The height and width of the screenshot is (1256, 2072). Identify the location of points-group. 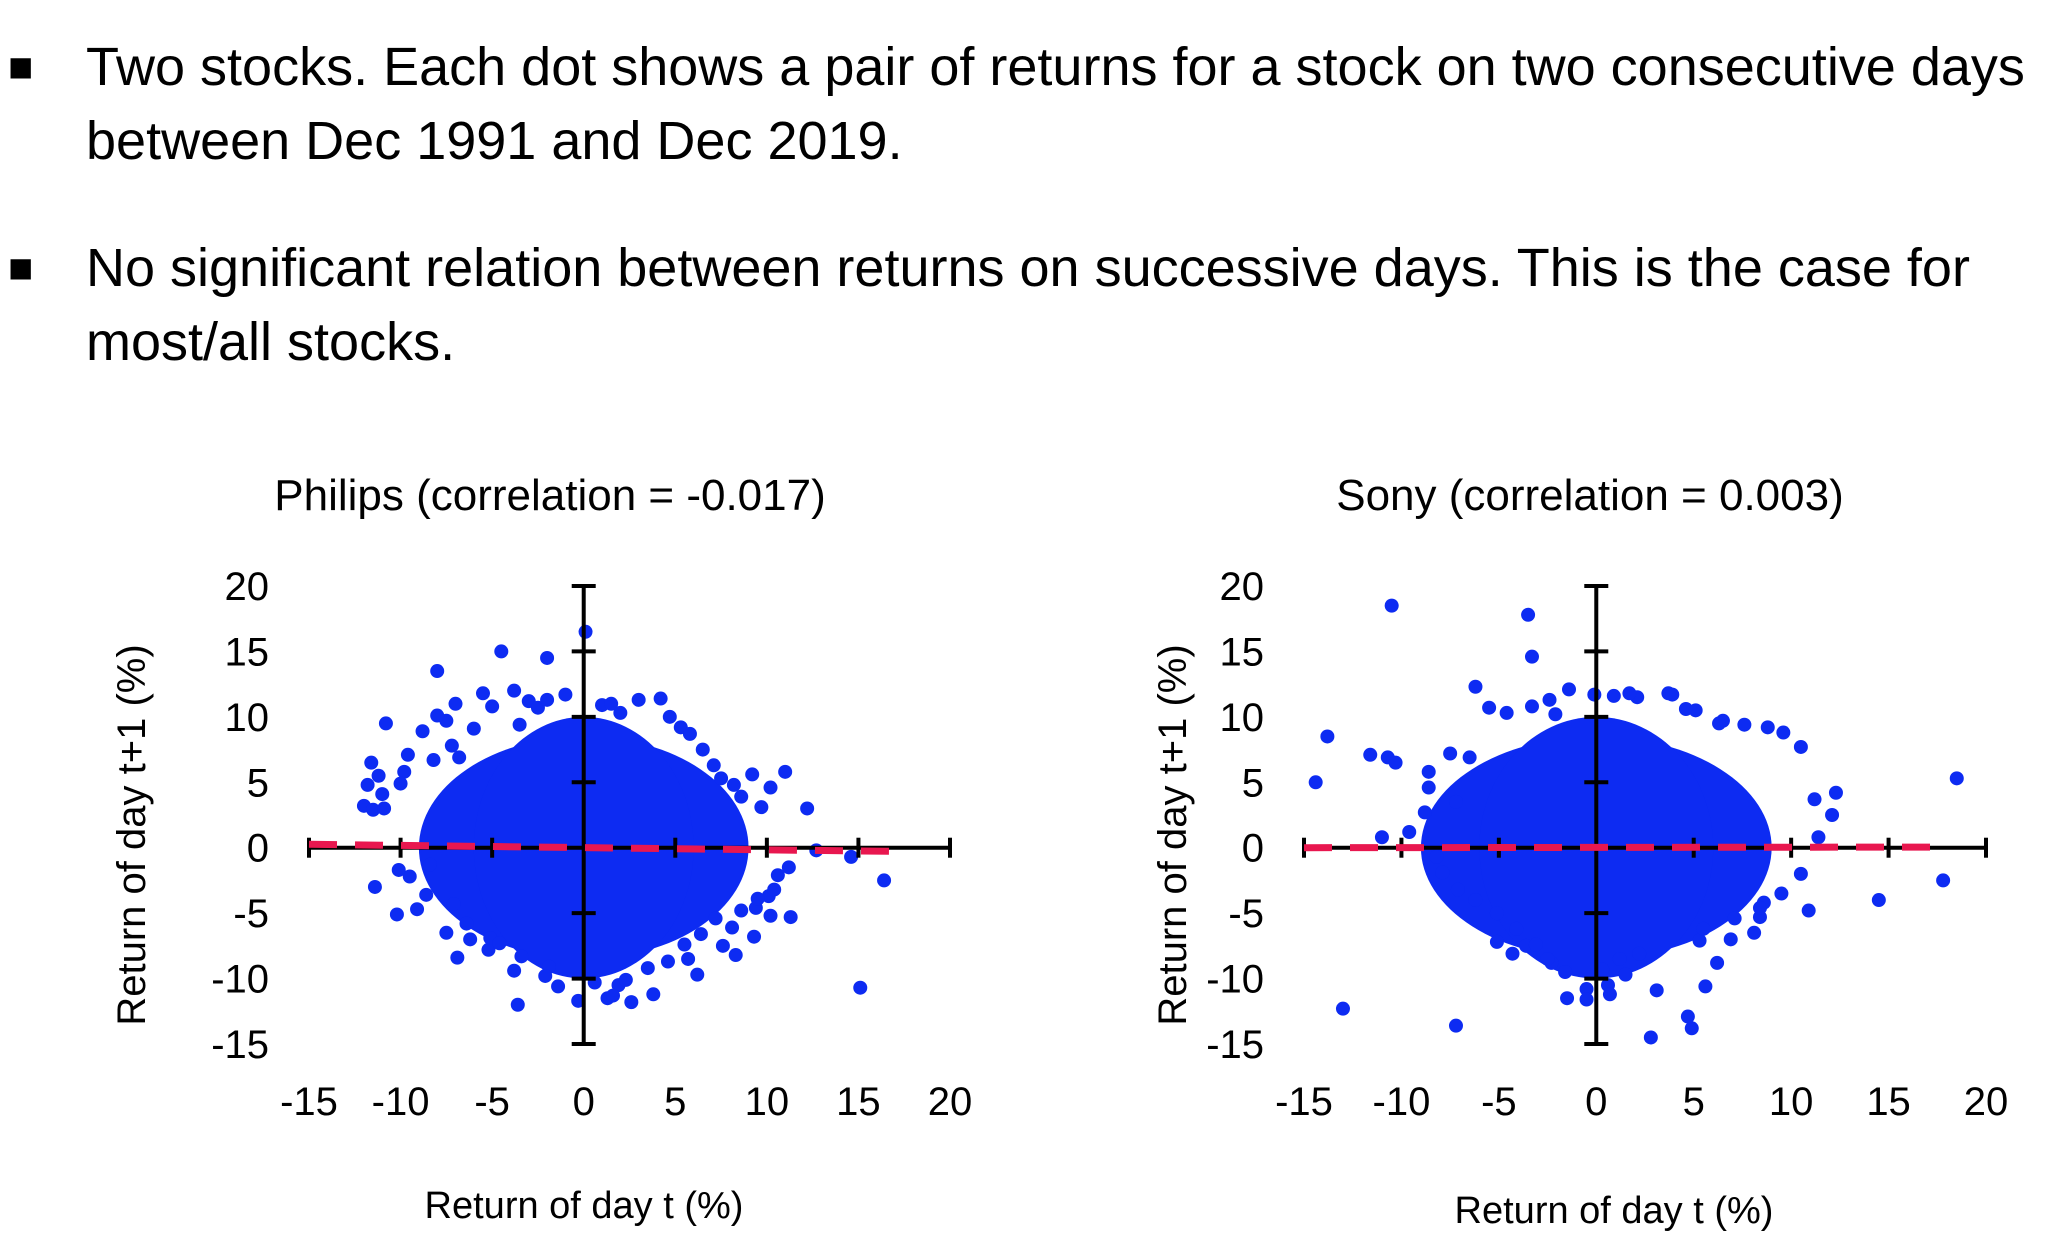
(1636, 821).